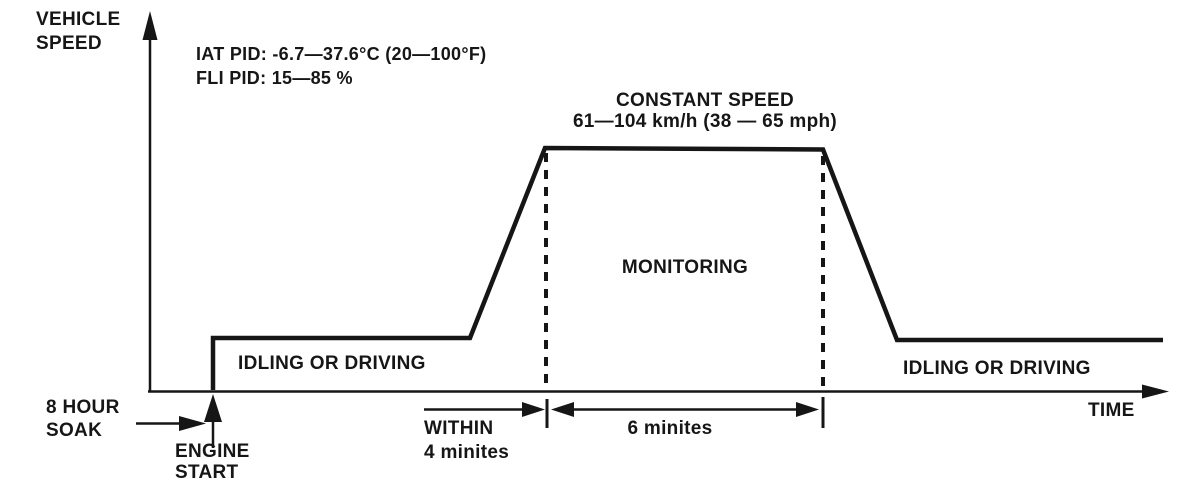 This screenshot has height=498, width=1200. What do you see at coordinates (78, 32) in the screenshot?
I see `y-axis-label: VEHICLE SPEED` at bounding box center [78, 32].